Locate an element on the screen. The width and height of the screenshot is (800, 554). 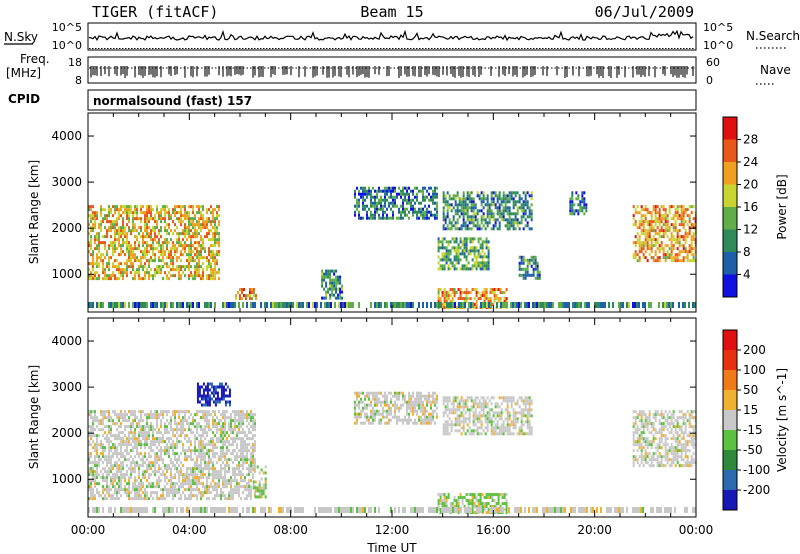
colorbar-tick-label: -50 is located at coordinates (753, 450).